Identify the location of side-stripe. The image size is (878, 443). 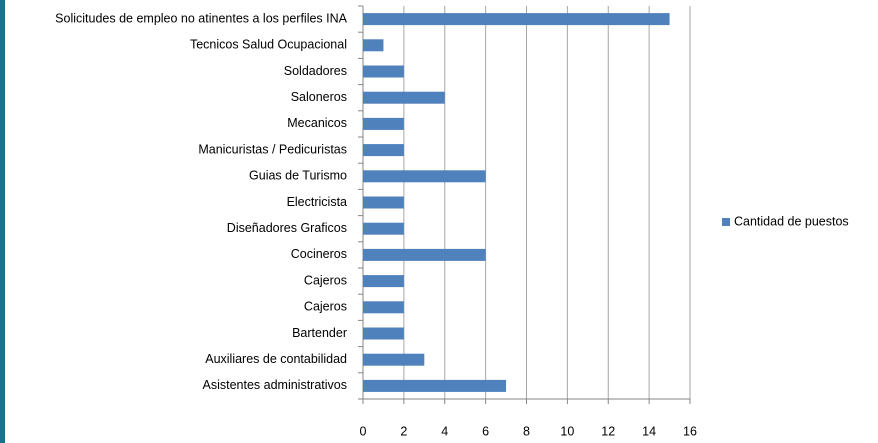
(2, 221).